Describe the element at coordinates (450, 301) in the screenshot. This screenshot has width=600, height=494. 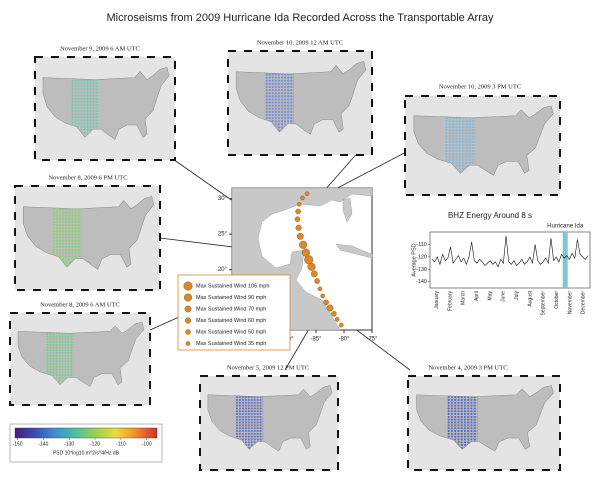
I see `x-tick-label: February` at that location.